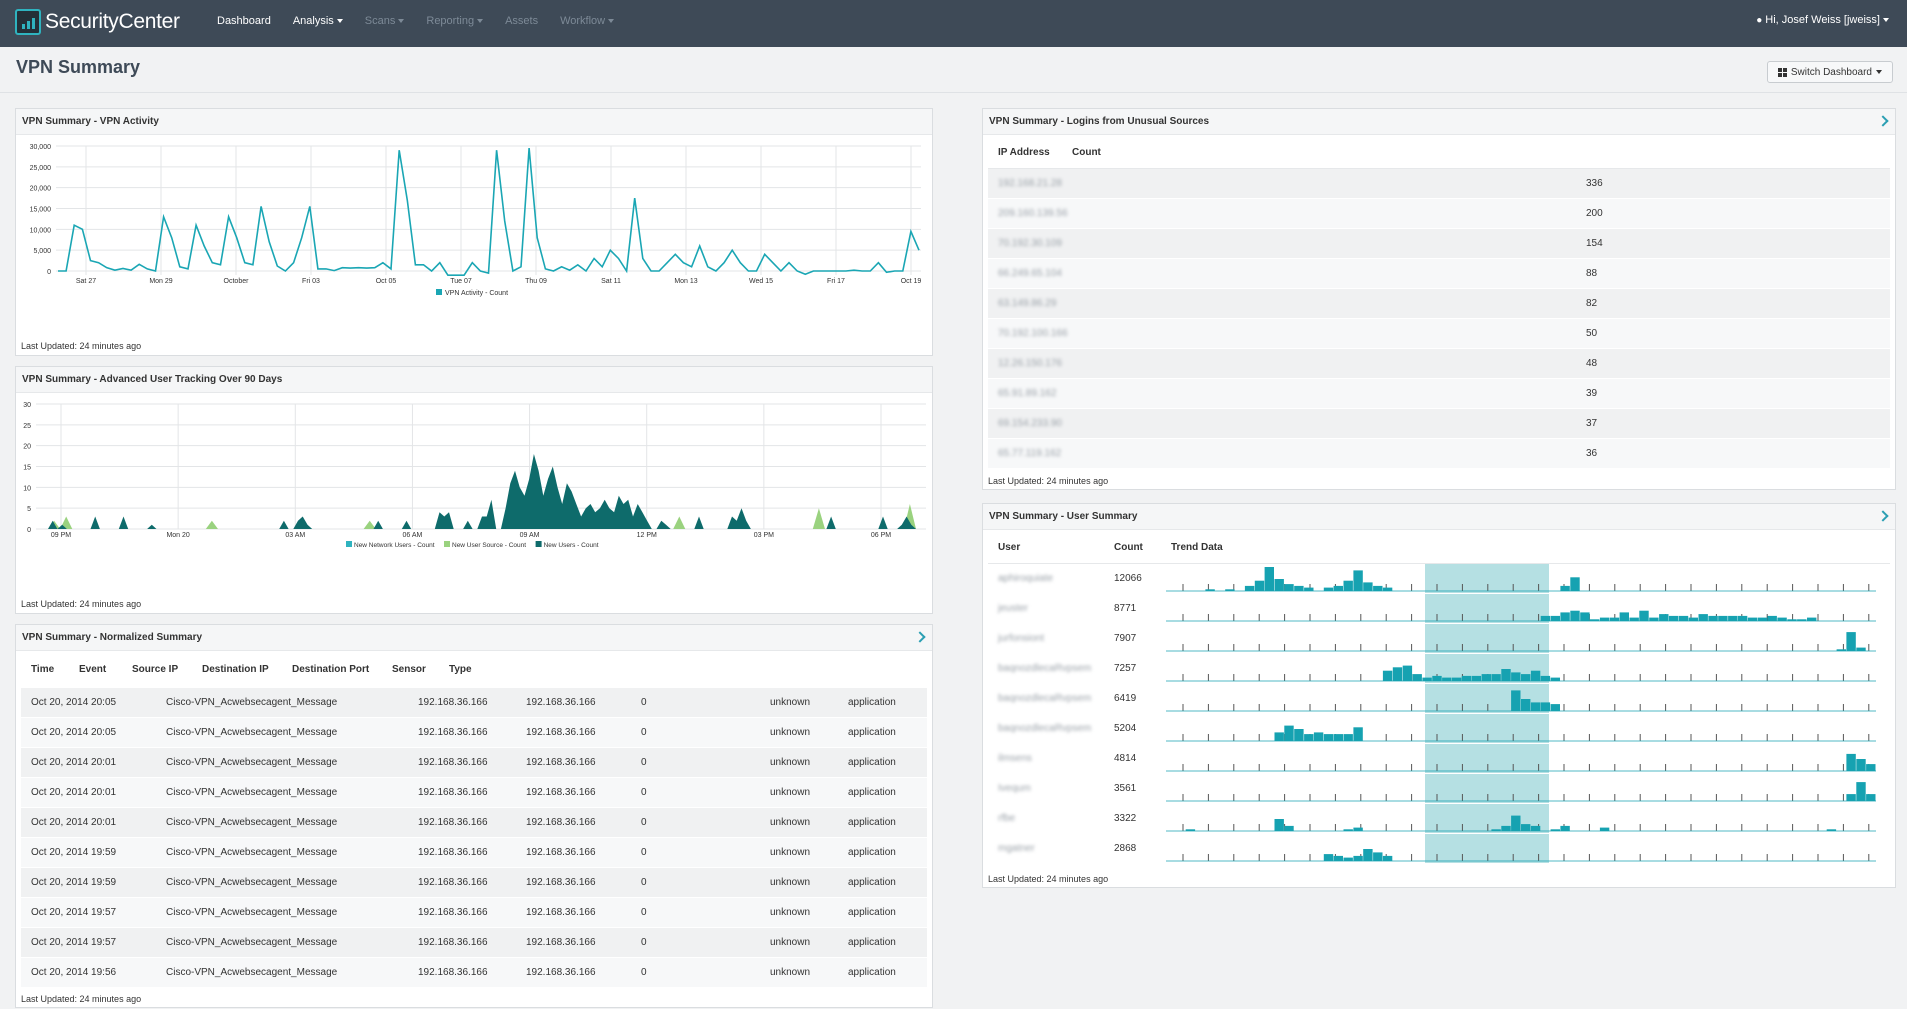  Describe the element at coordinates (1125, 728) in the screenshot. I see `count-cell: 5204` at that location.